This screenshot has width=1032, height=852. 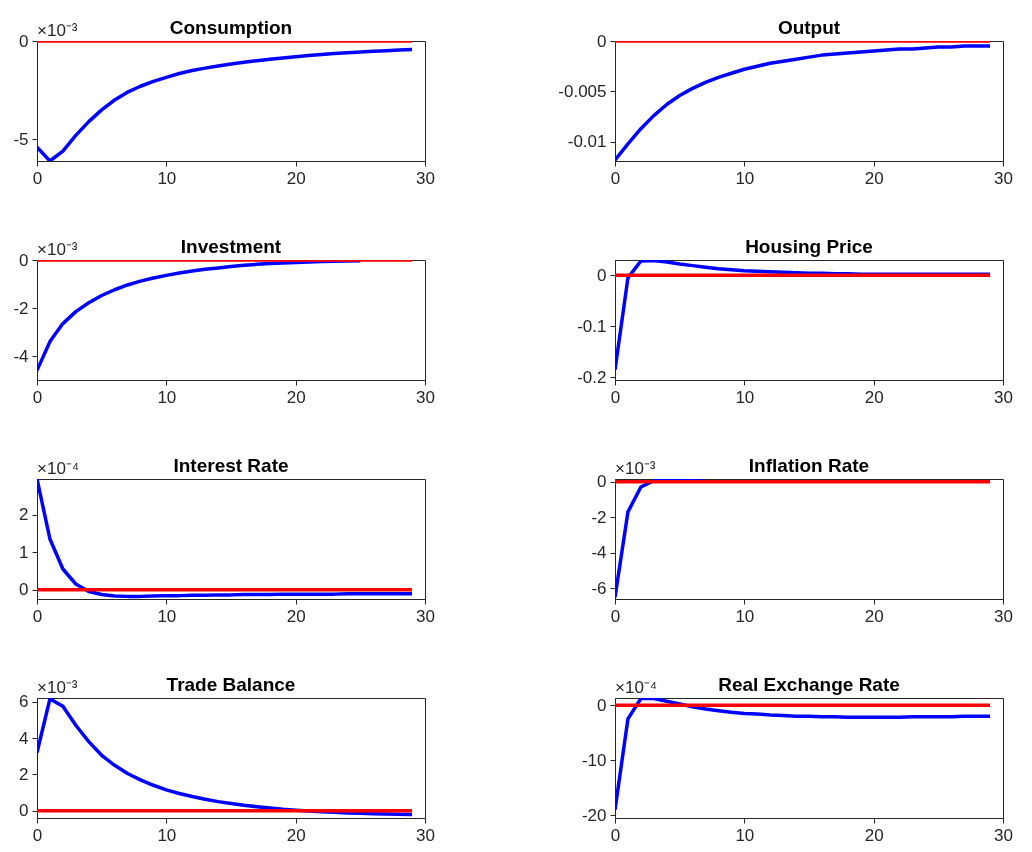 What do you see at coordinates (21, 139) in the screenshot?
I see `y-tick-label: -5` at bounding box center [21, 139].